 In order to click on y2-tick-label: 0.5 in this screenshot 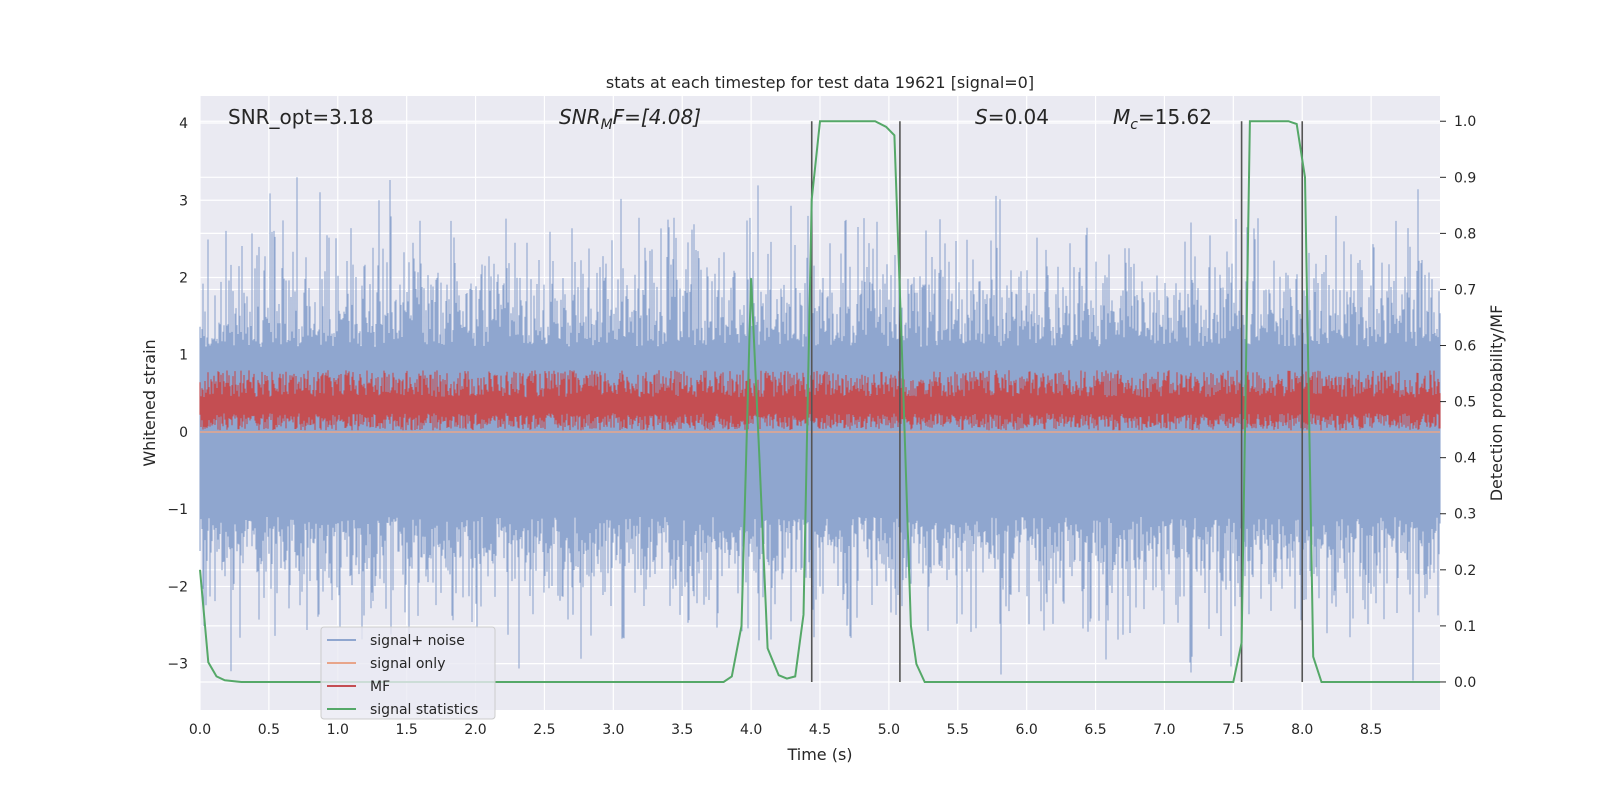, I will do `click(1465, 403)`.